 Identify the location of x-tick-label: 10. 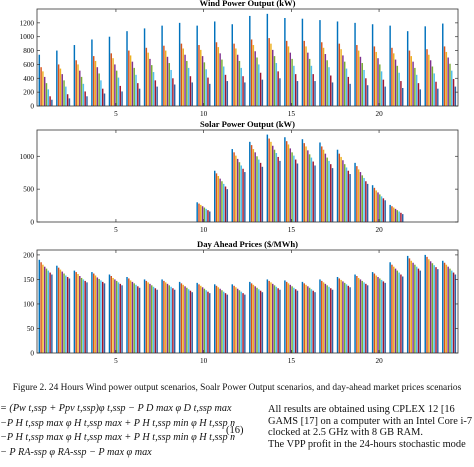
(204, 114).